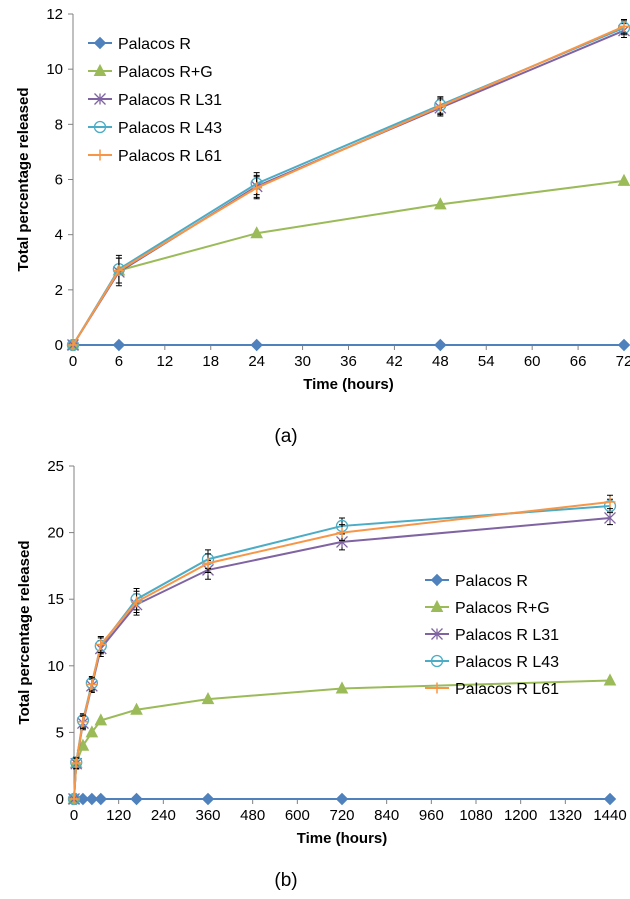  What do you see at coordinates (440, 361) in the screenshot?
I see `x-tick-label: 48` at bounding box center [440, 361].